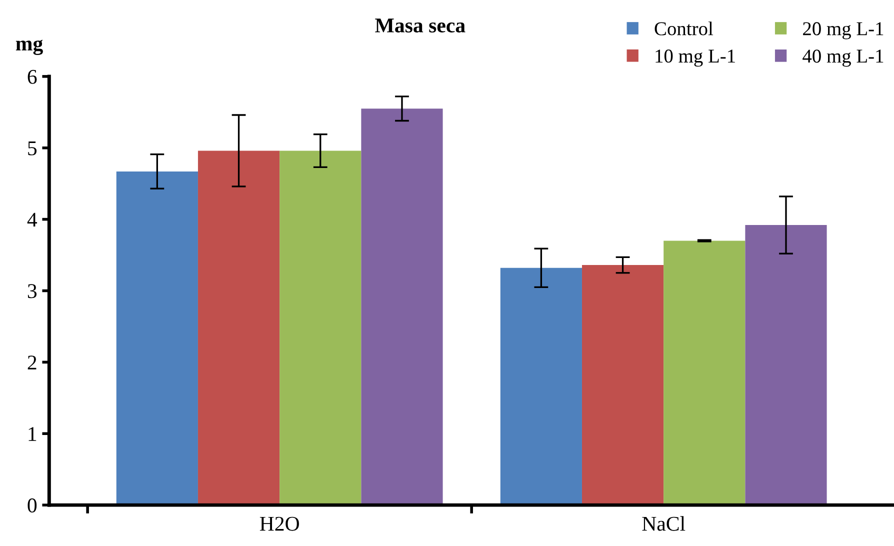  What do you see at coordinates (32, 77) in the screenshot?
I see `y-tick-label: 6` at bounding box center [32, 77].